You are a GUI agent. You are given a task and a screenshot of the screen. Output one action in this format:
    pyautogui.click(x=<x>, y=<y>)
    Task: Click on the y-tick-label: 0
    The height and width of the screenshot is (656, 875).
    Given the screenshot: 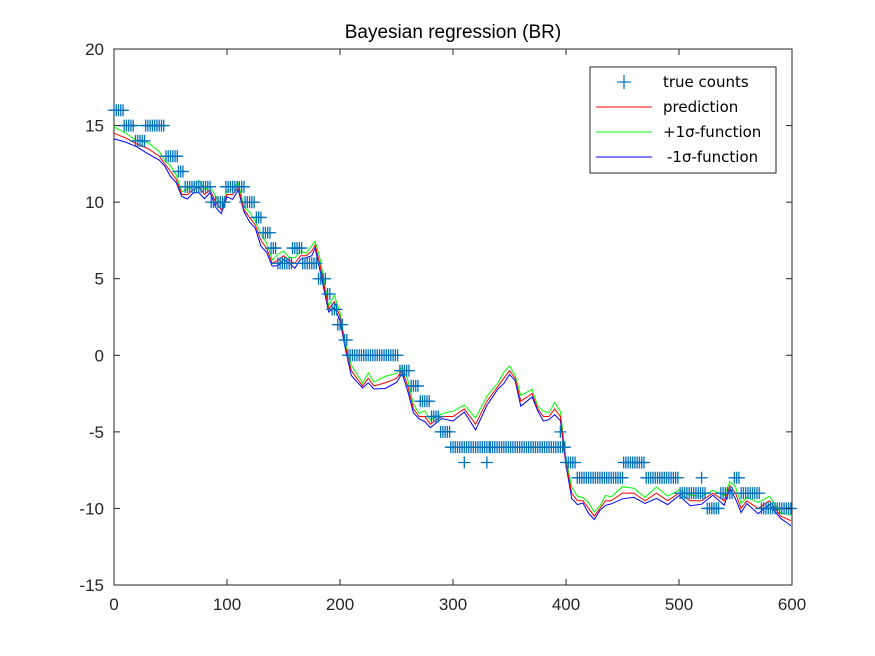 What is the action you would take?
    pyautogui.click(x=99, y=355)
    